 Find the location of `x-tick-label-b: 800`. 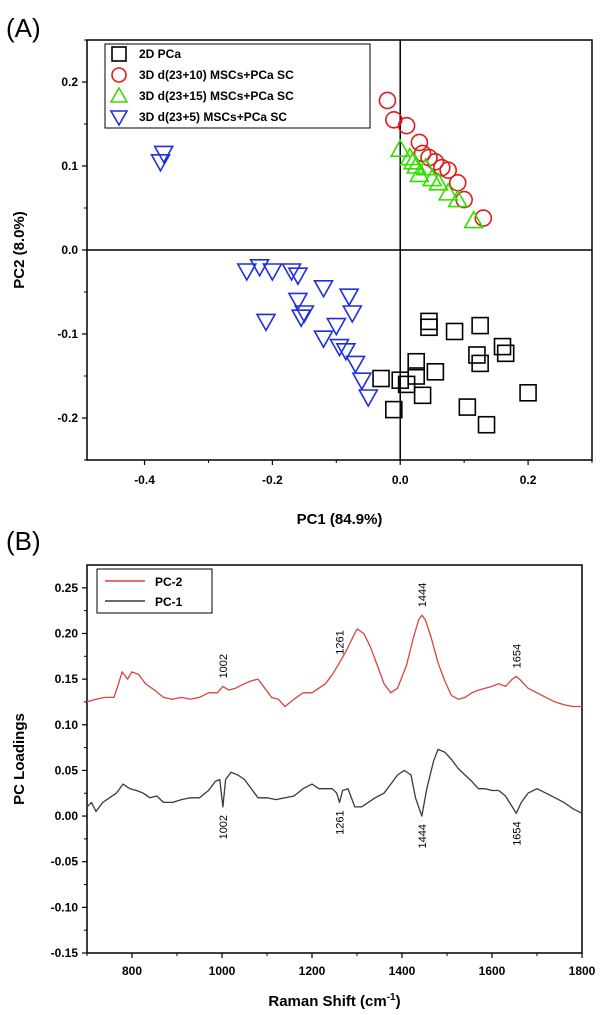

x-tick-label-b: 800 is located at coordinates (132, 971).